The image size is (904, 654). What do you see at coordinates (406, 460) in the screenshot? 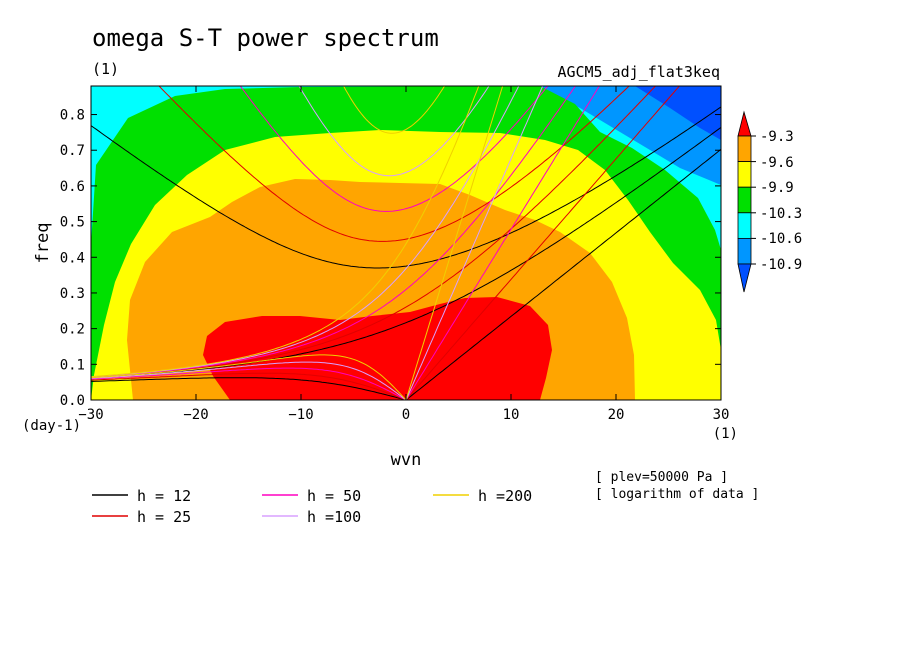
I see `x-axis-label: wvn` at bounding box center [406, 460].